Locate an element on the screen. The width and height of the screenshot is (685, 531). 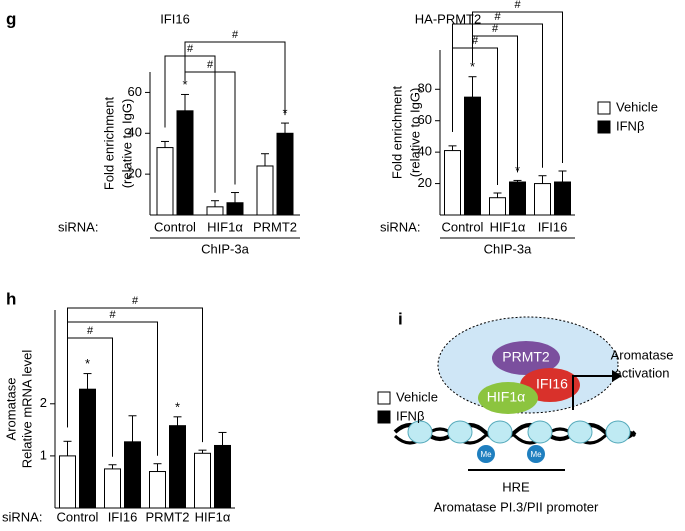
chart-title: IFI16 is located at coordinates (175, 18).